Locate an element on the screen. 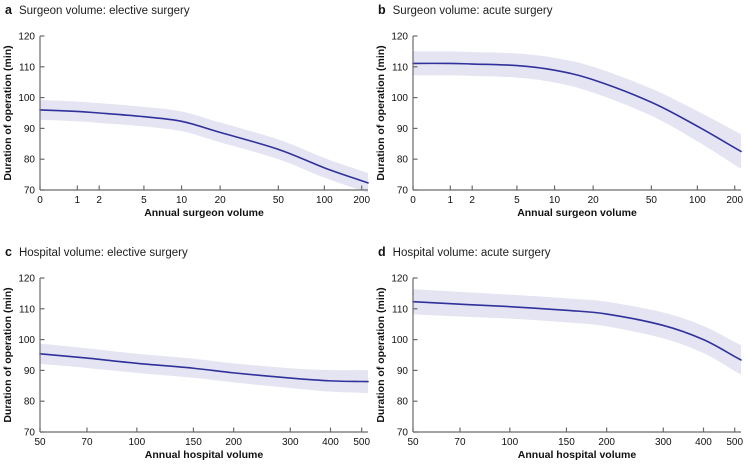  panel-title: a Surgeon volume: elective surgery is located at coordinates (97, 10).